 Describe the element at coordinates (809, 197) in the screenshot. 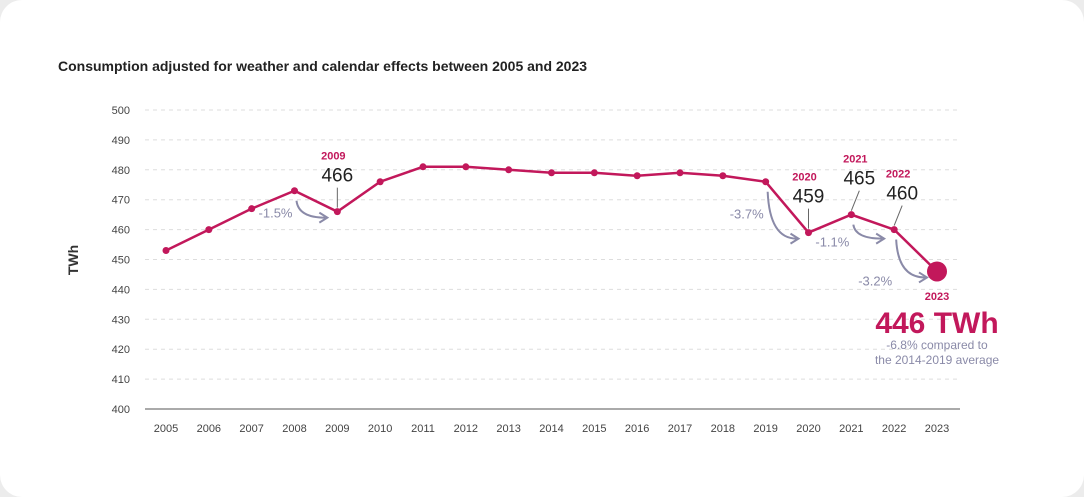

I see `callout-value: 459` at that location.